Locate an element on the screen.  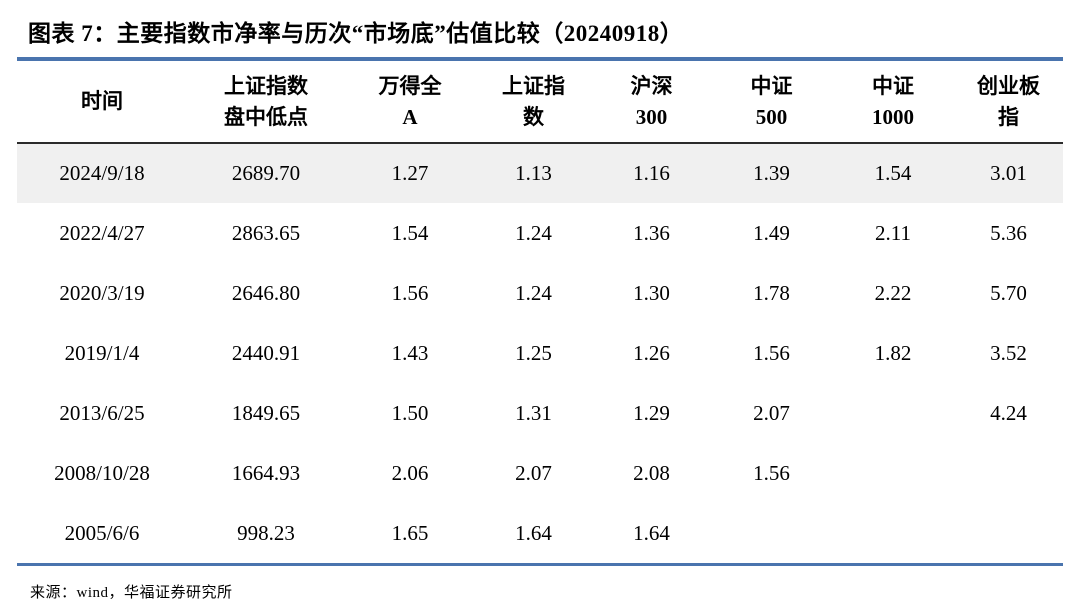
table-row: 2005/6/6 998.23 1.65 1.64 1.64 is located at coordinates (540, 533).